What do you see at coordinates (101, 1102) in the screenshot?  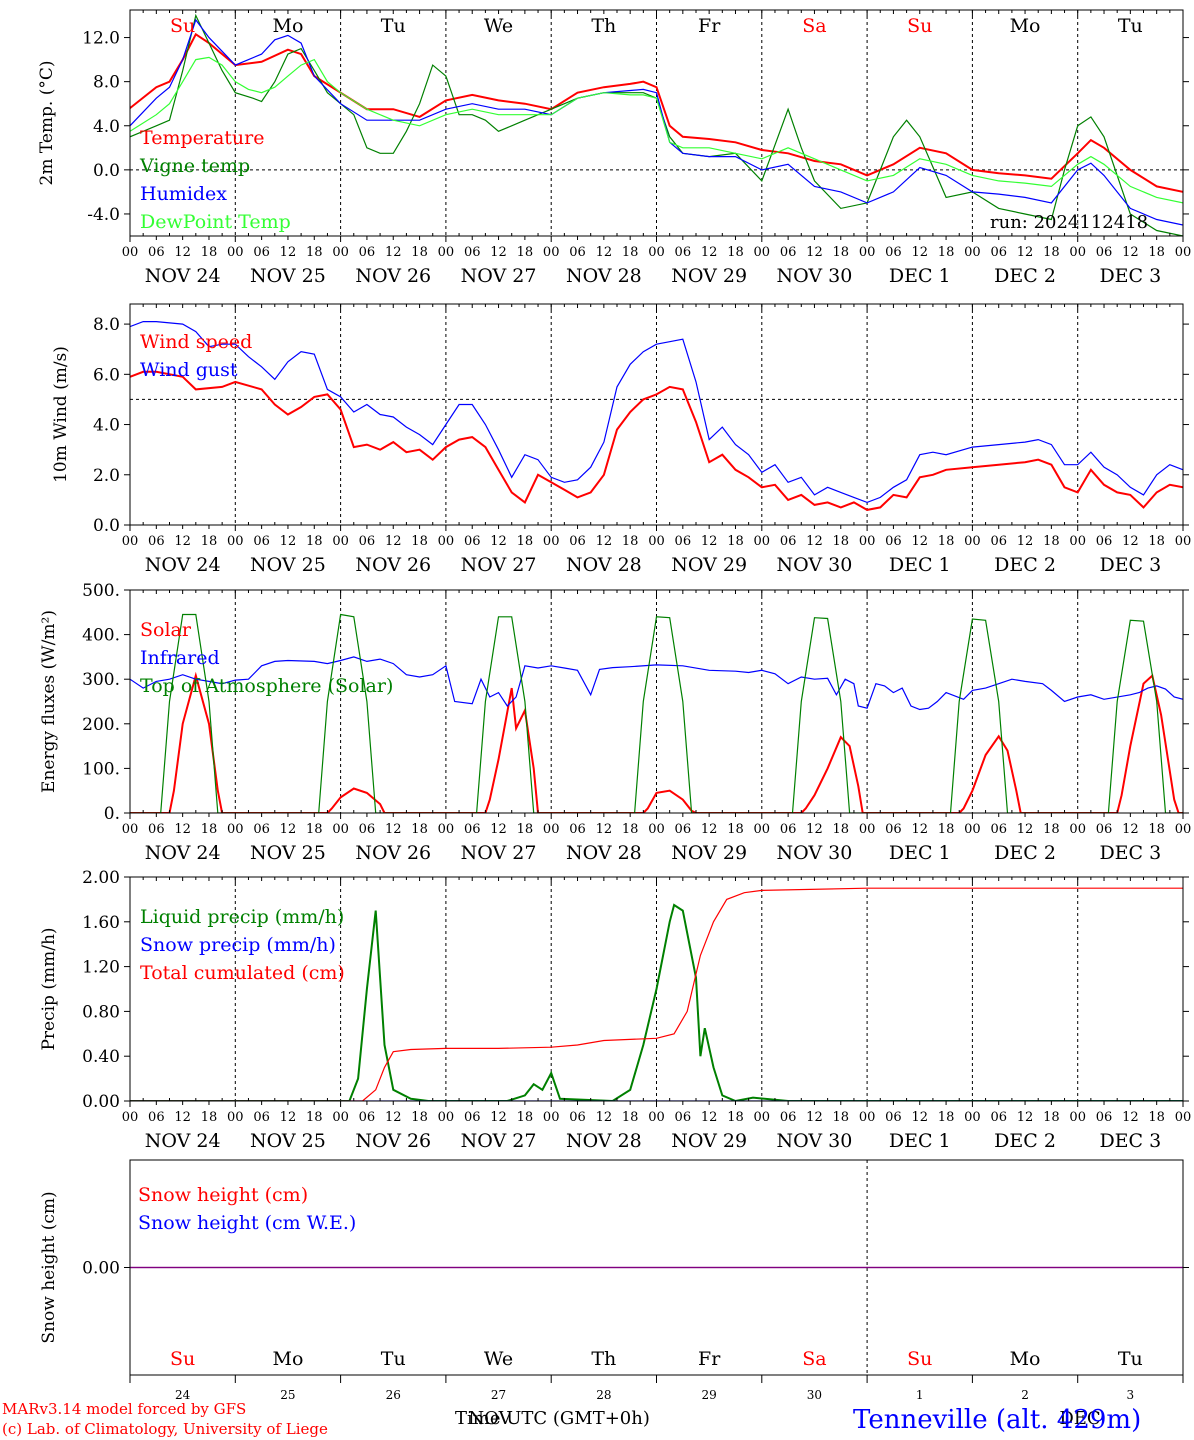 I see `y-tick-label: 0.00` at bounding box center [101, 1102].